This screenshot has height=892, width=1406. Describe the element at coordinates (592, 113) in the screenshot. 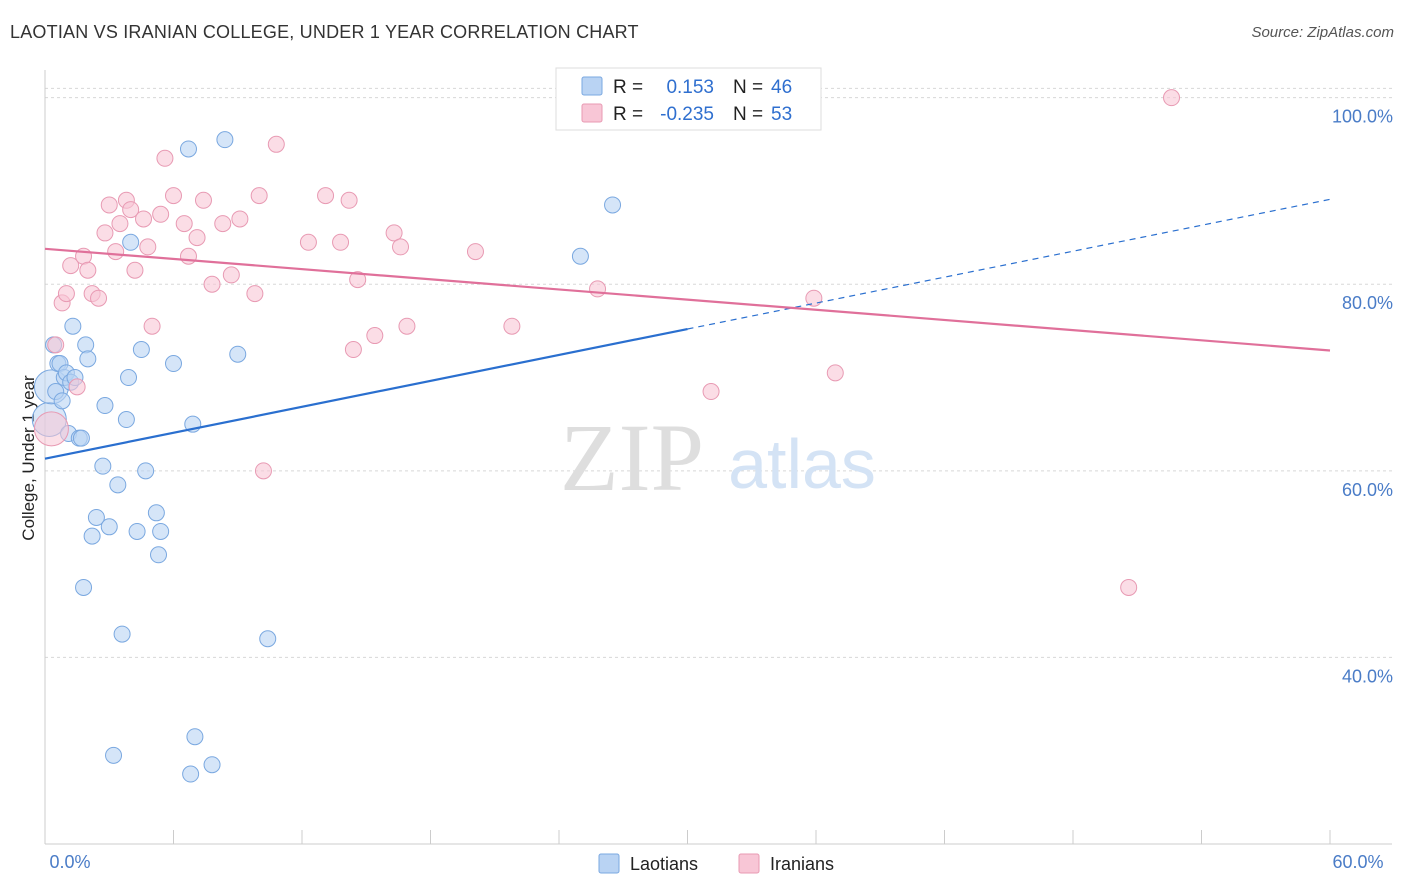

I see `iranians-legend-swatch` at that location.